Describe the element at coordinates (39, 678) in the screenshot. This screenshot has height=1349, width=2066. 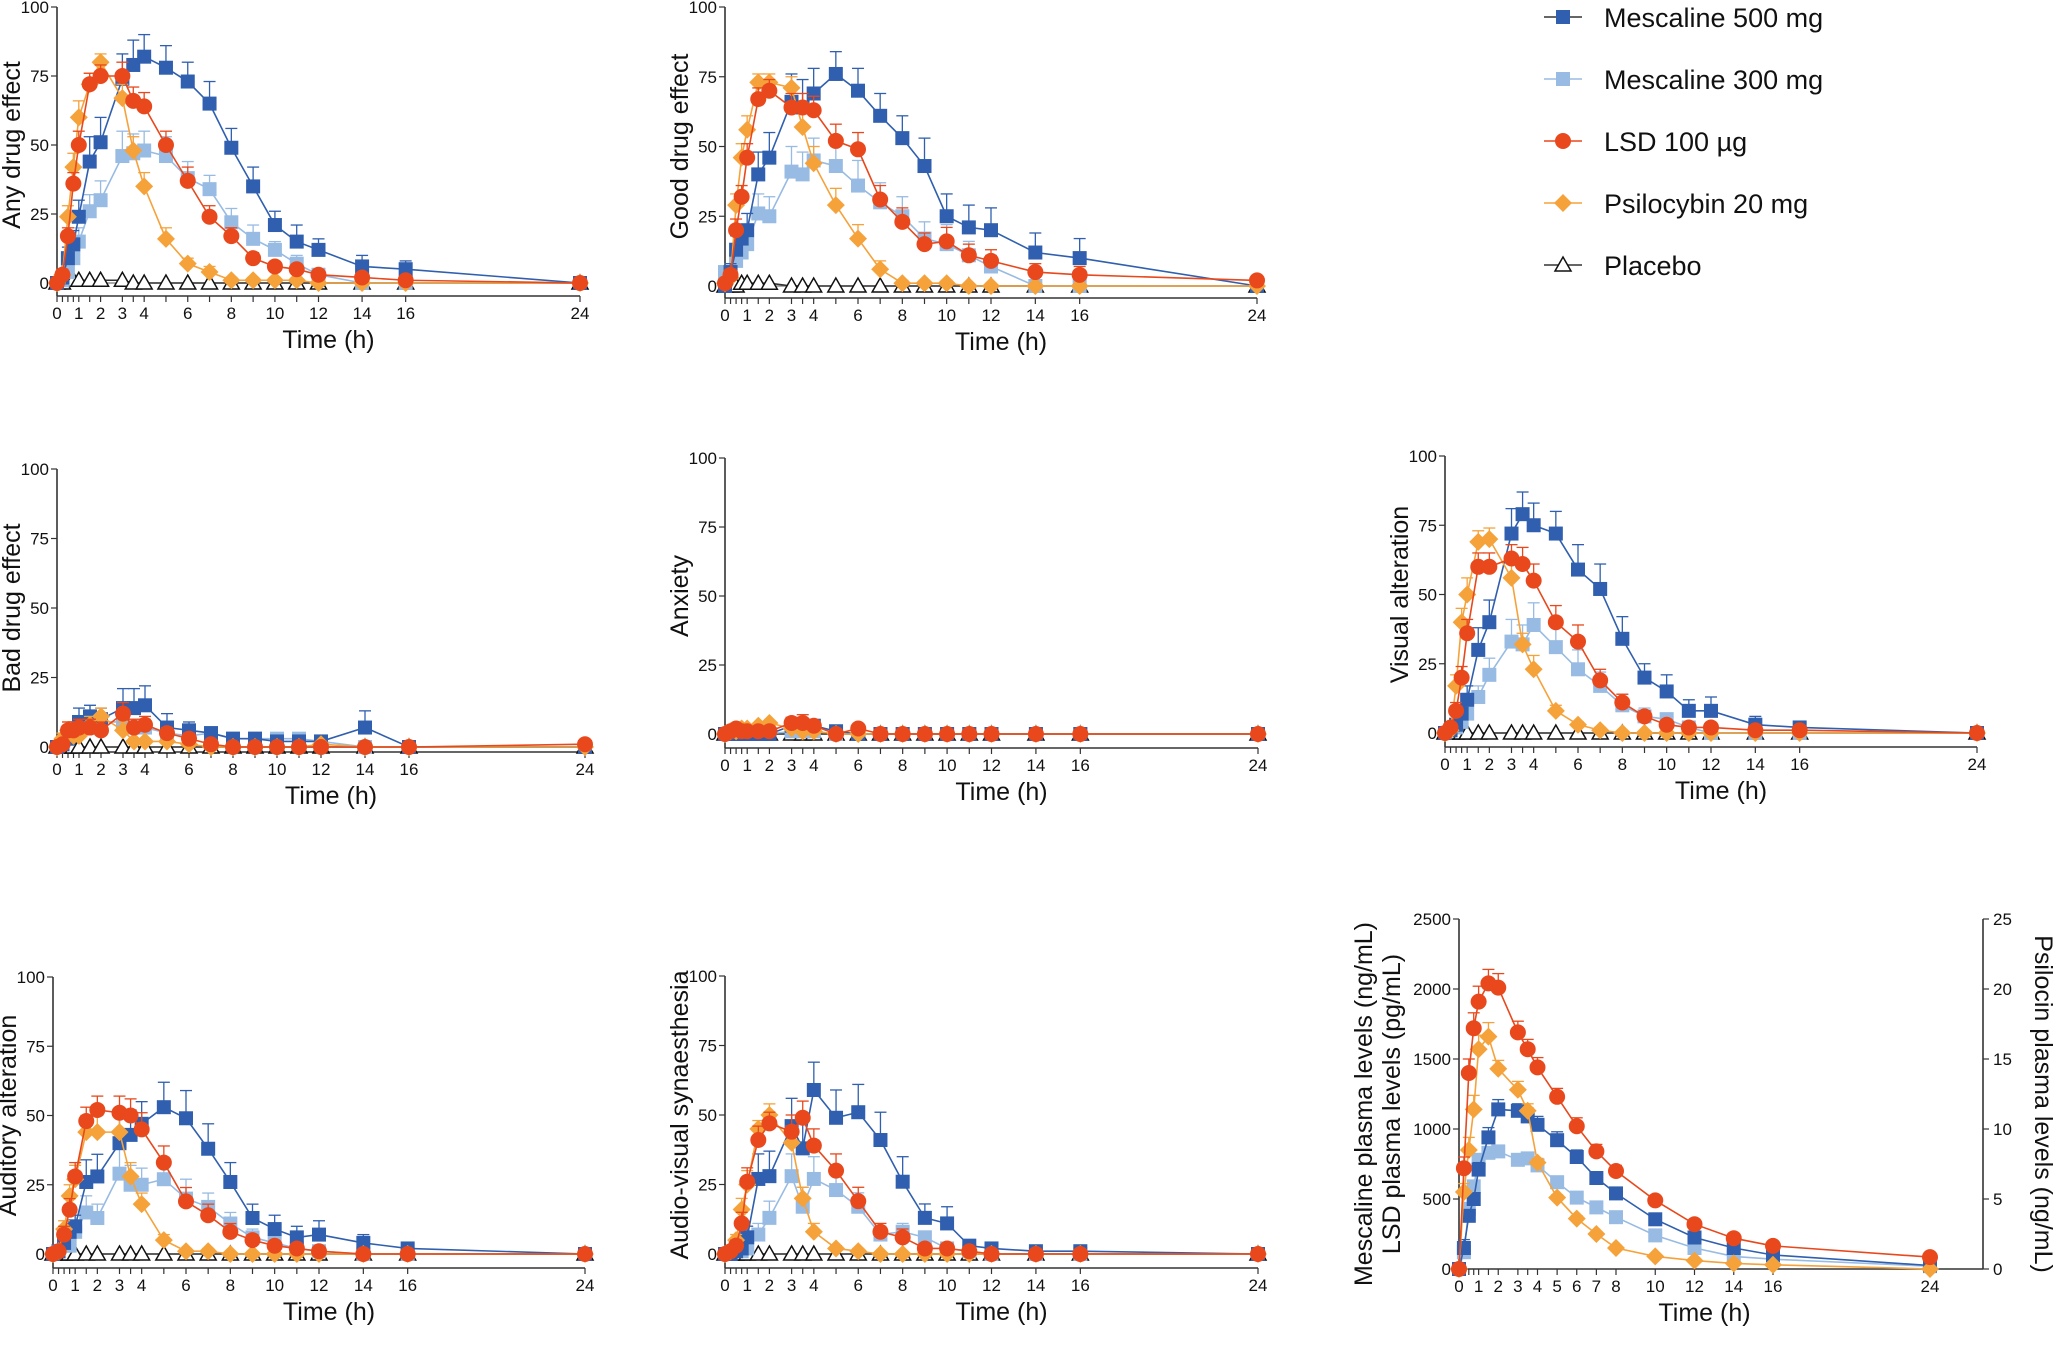
I see `y-tick-label: 25` at that location.